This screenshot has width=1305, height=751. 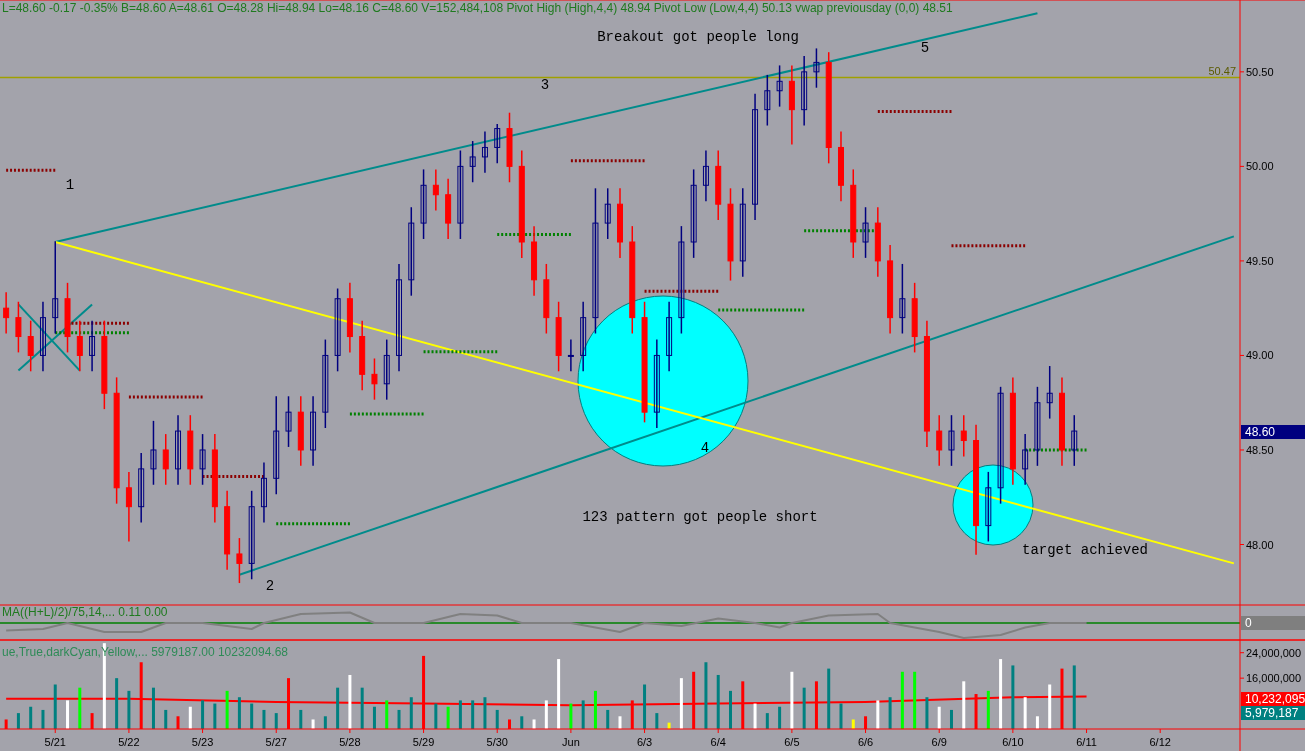 I want to click on x-tick-label: 5/30, so click(x=497, y=742).